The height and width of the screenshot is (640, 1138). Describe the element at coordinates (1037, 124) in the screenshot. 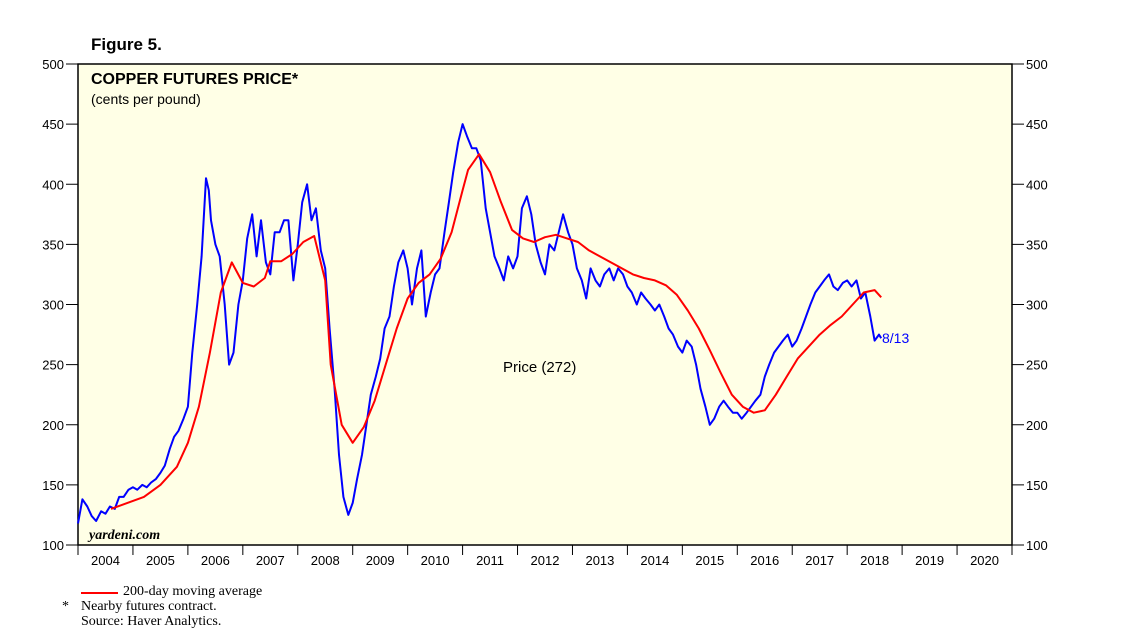

I see `y-tick-label-right: 450` at that location.